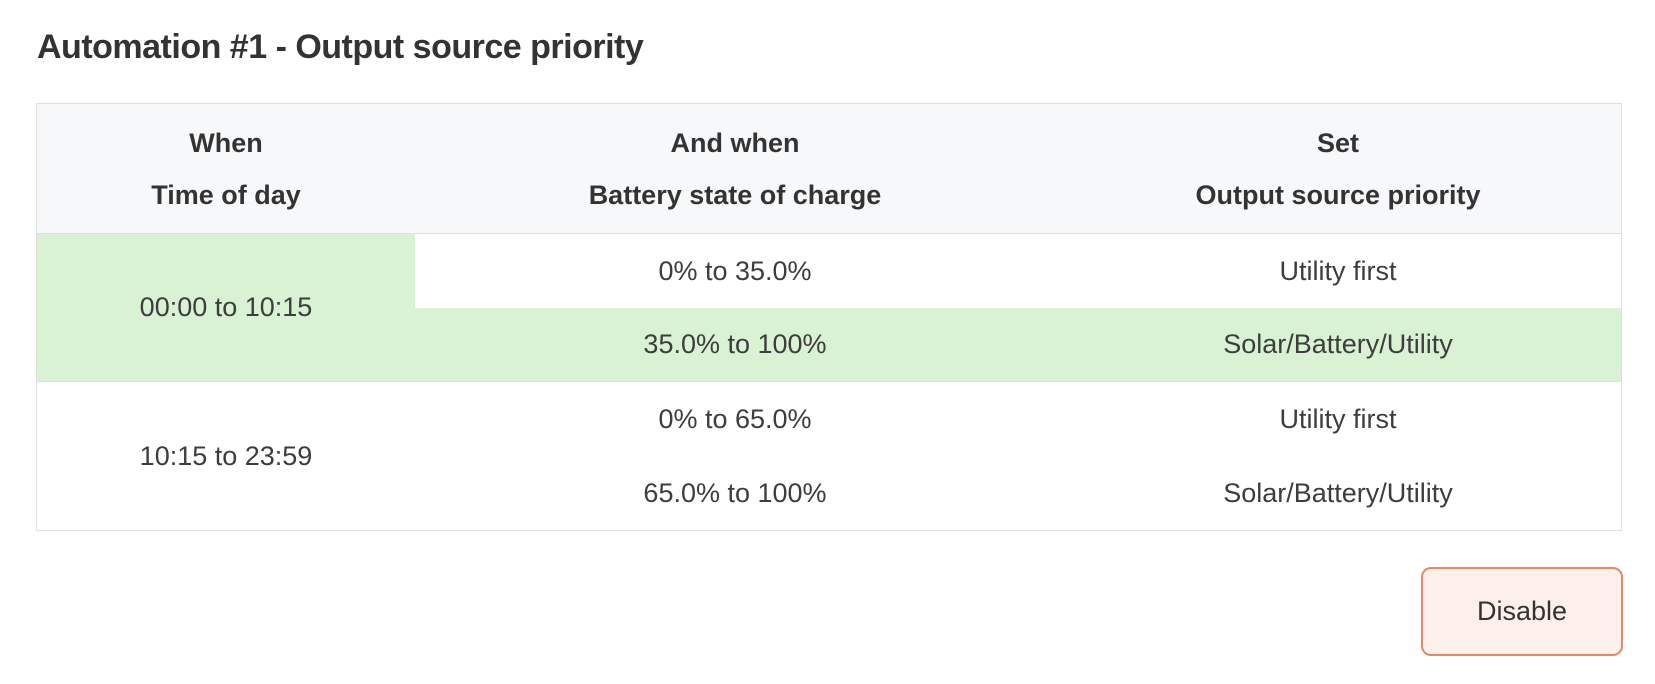 The height and width of the screenshot is (684, 1655). I want to click on column-name-label: Battery state of charge, so click(735, 194).